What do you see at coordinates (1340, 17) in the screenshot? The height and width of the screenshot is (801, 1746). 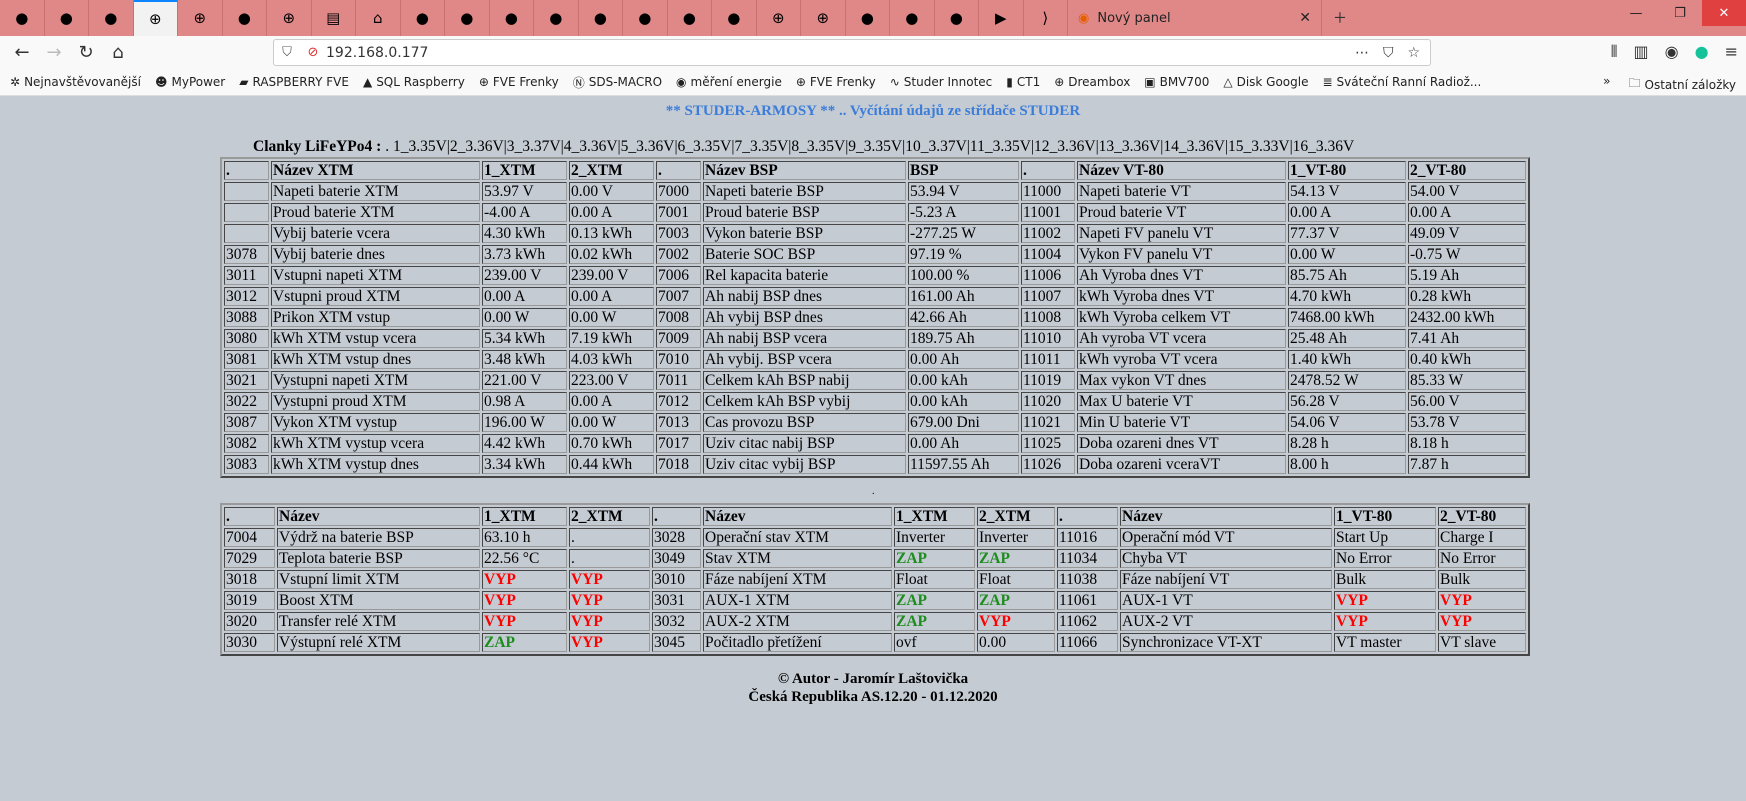 I see `new-tab-button: +` at bounding box center [1340, 17].